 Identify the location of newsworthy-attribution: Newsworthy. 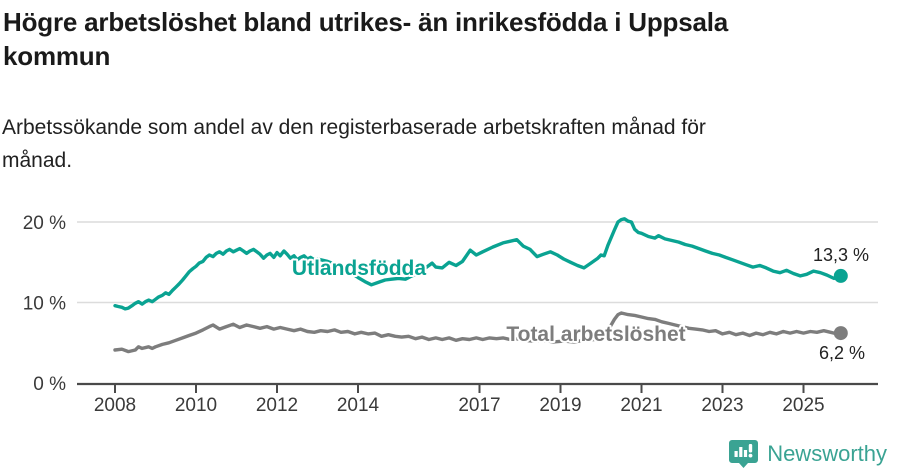
(807, 453).